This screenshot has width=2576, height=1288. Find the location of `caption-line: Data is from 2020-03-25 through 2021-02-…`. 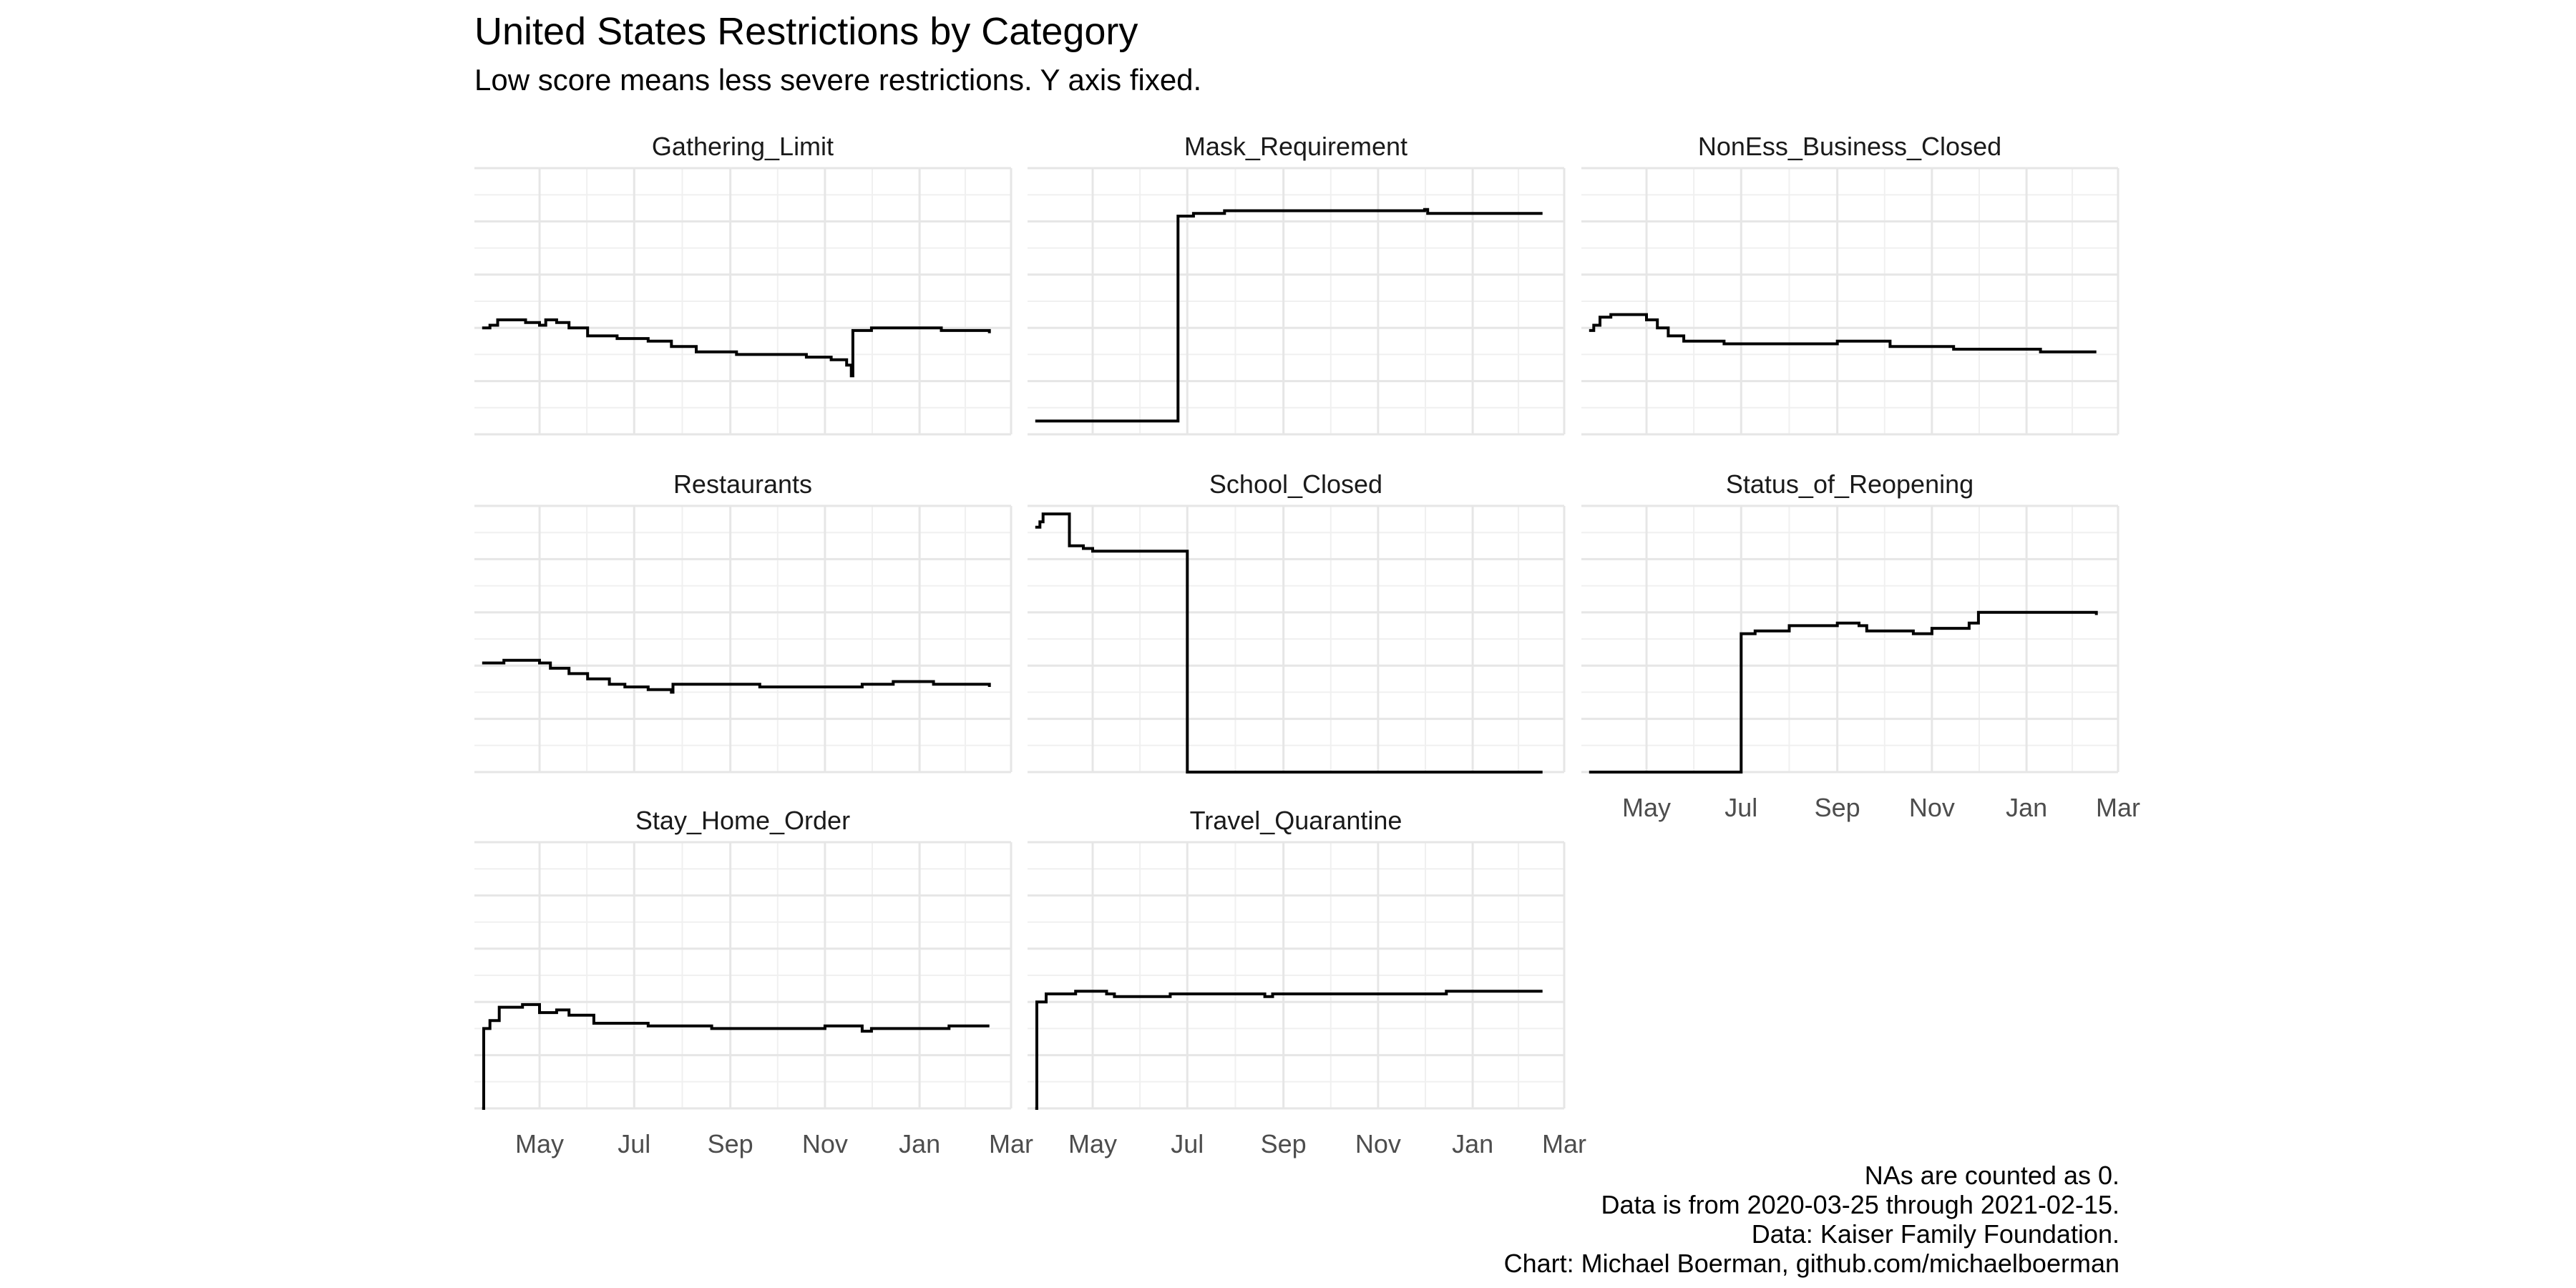

caption-line: Data is from 2020-03-25 through 2021-02-… is located at coordinates (1860, 1204).